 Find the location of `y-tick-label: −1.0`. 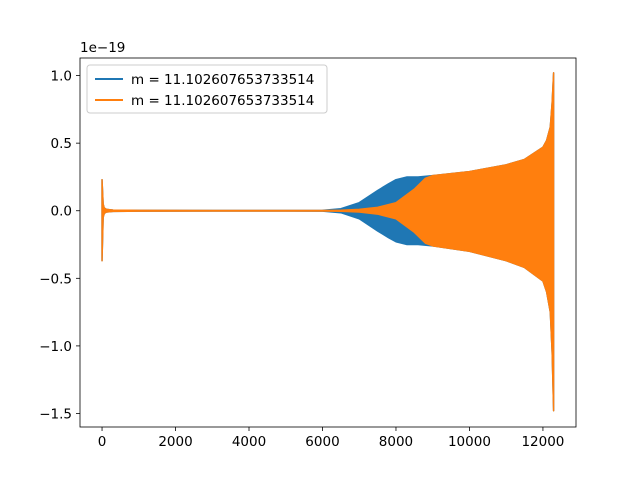

y-tick-label: −1.0 is located at coordinates (55, 347).